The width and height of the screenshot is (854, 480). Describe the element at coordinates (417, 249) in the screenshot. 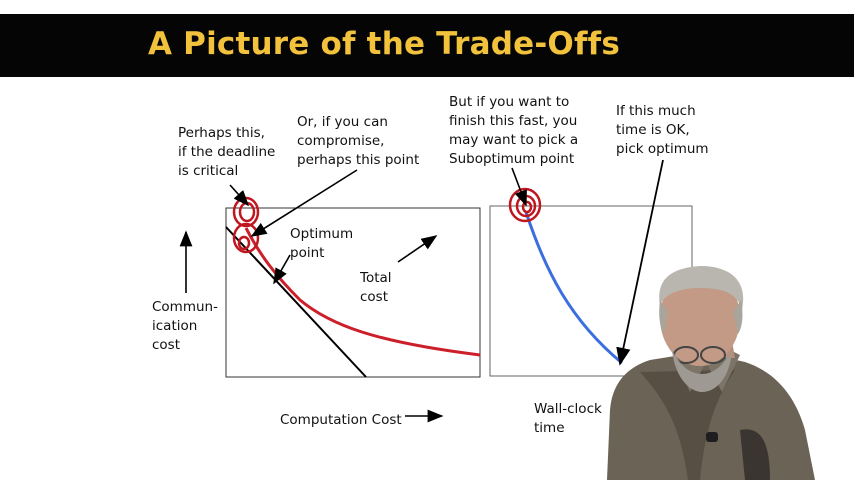

I see `arrow-total-cost` at that location.